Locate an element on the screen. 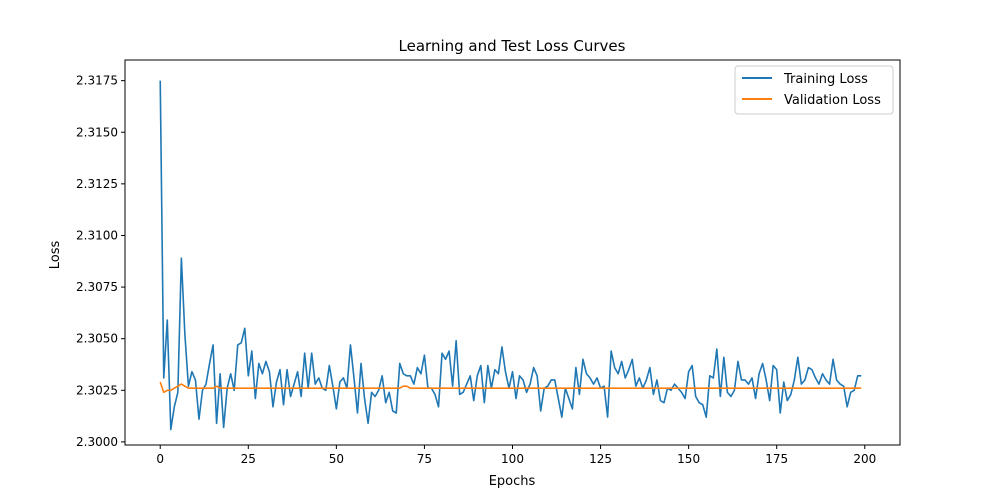 This screenshot has width=1000, height=504. y-tick-label: 2.3150 is located at coordinates (97, 132).